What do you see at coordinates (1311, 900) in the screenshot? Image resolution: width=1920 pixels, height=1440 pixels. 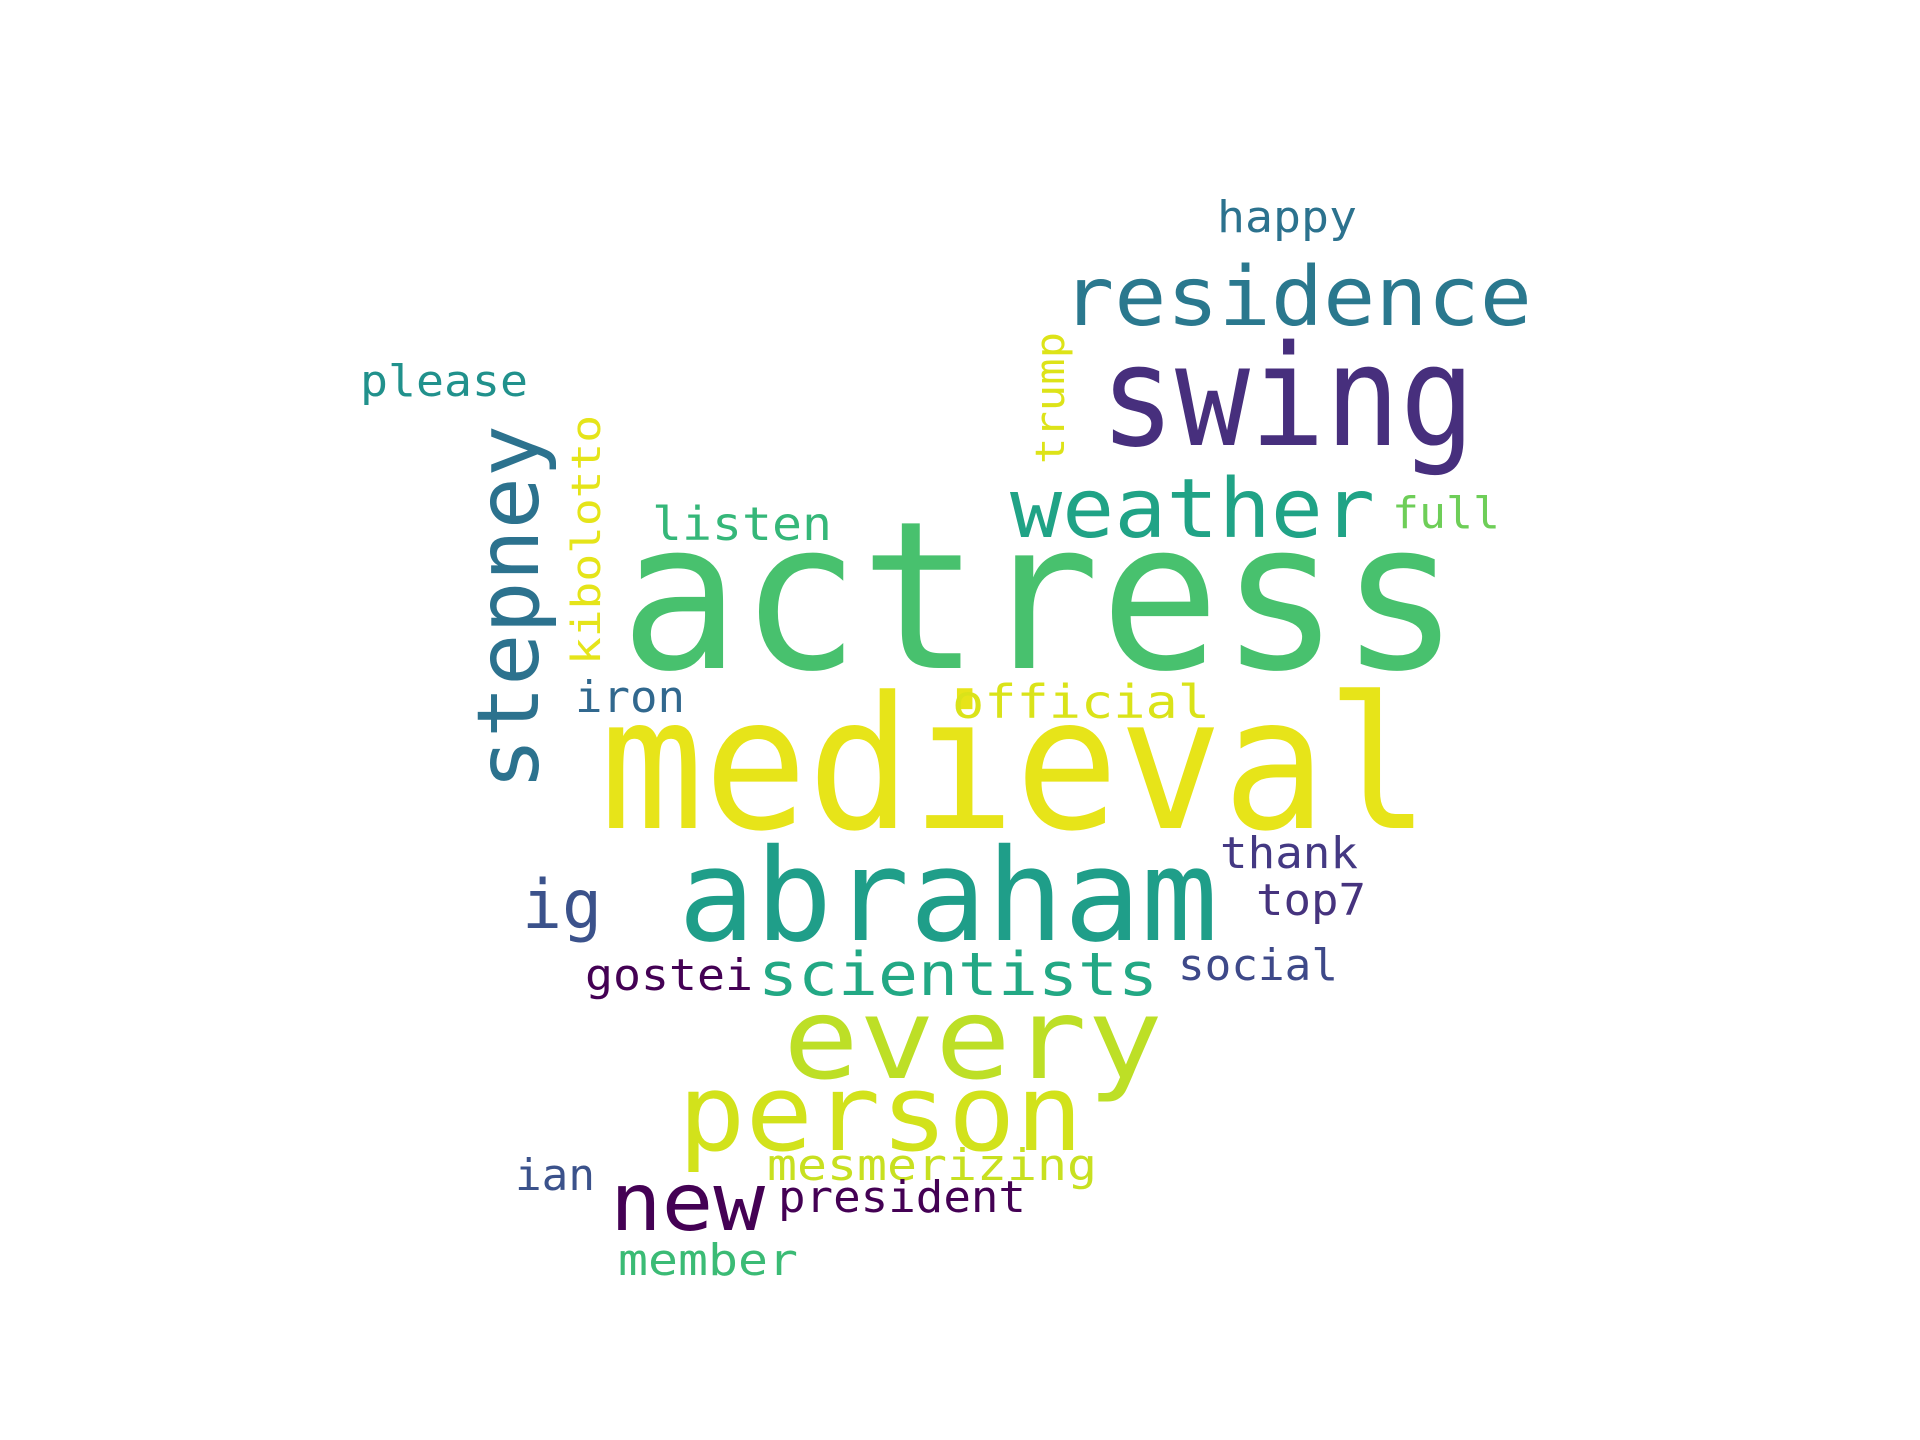 I see `word-top7: top7` at bounding box center [1311, 900].